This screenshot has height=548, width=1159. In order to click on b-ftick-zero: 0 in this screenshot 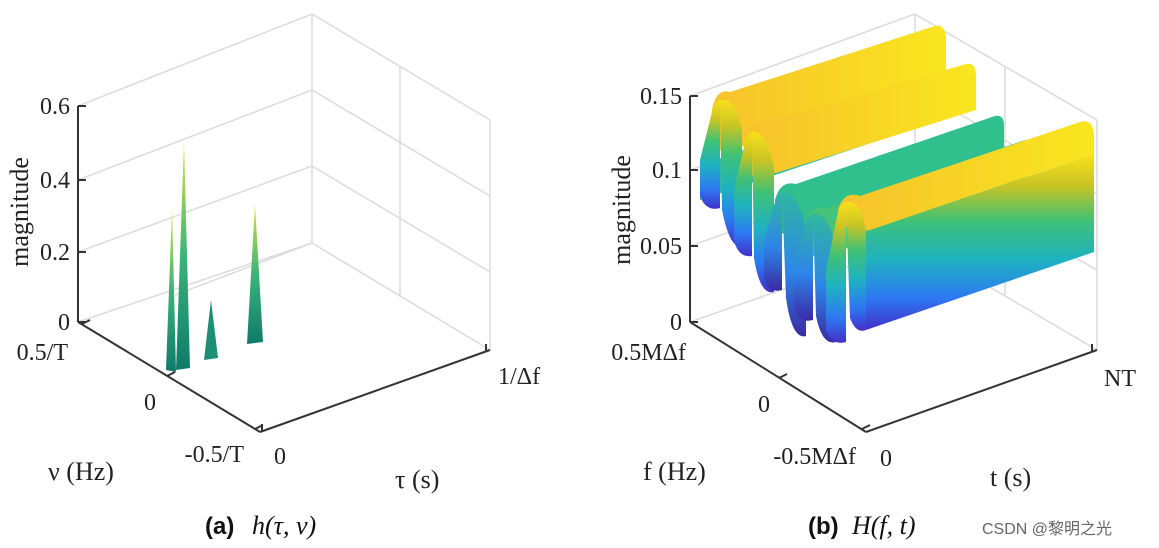, I will do `click(764, 405)`.